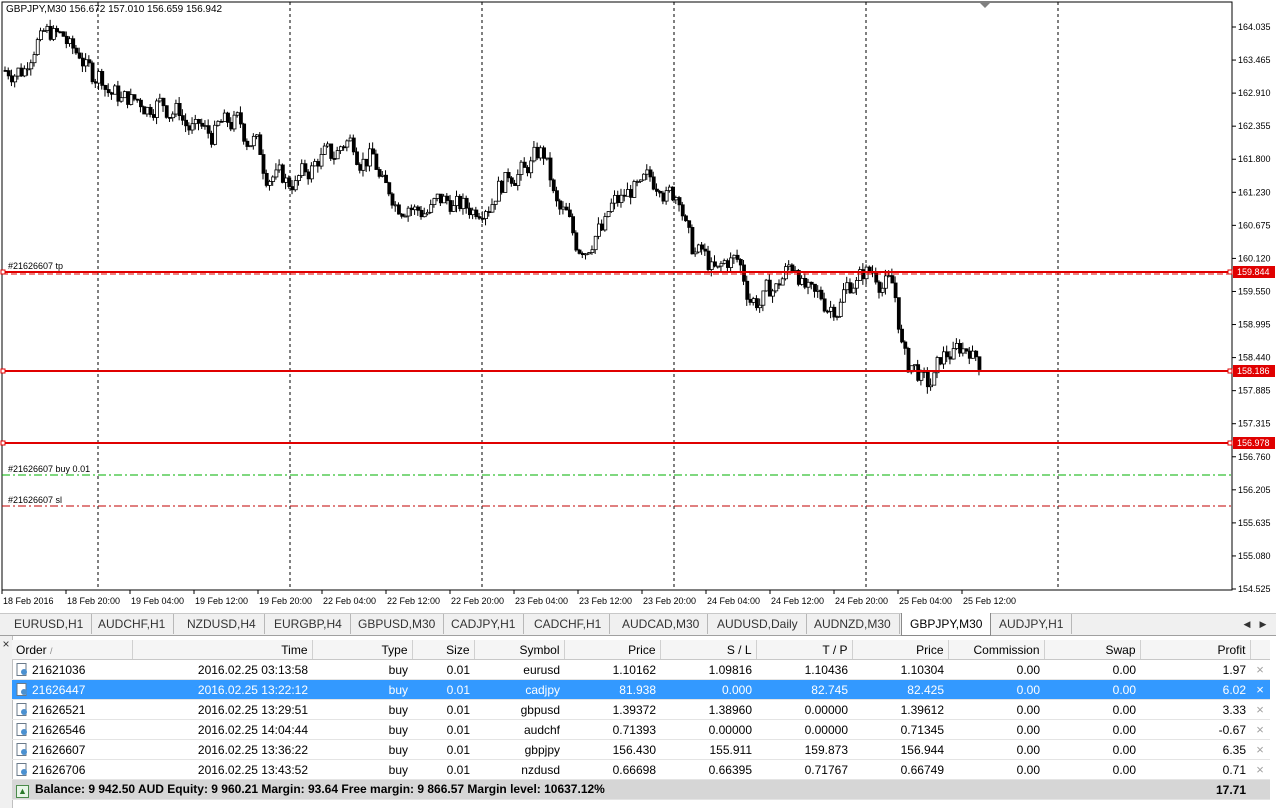 This screenshot has width=1276, height=808. Describe the element at coordinates (568, 624) in the screenshot. I see `tab-cadchf-h1: CADCHF,H1` at that location.